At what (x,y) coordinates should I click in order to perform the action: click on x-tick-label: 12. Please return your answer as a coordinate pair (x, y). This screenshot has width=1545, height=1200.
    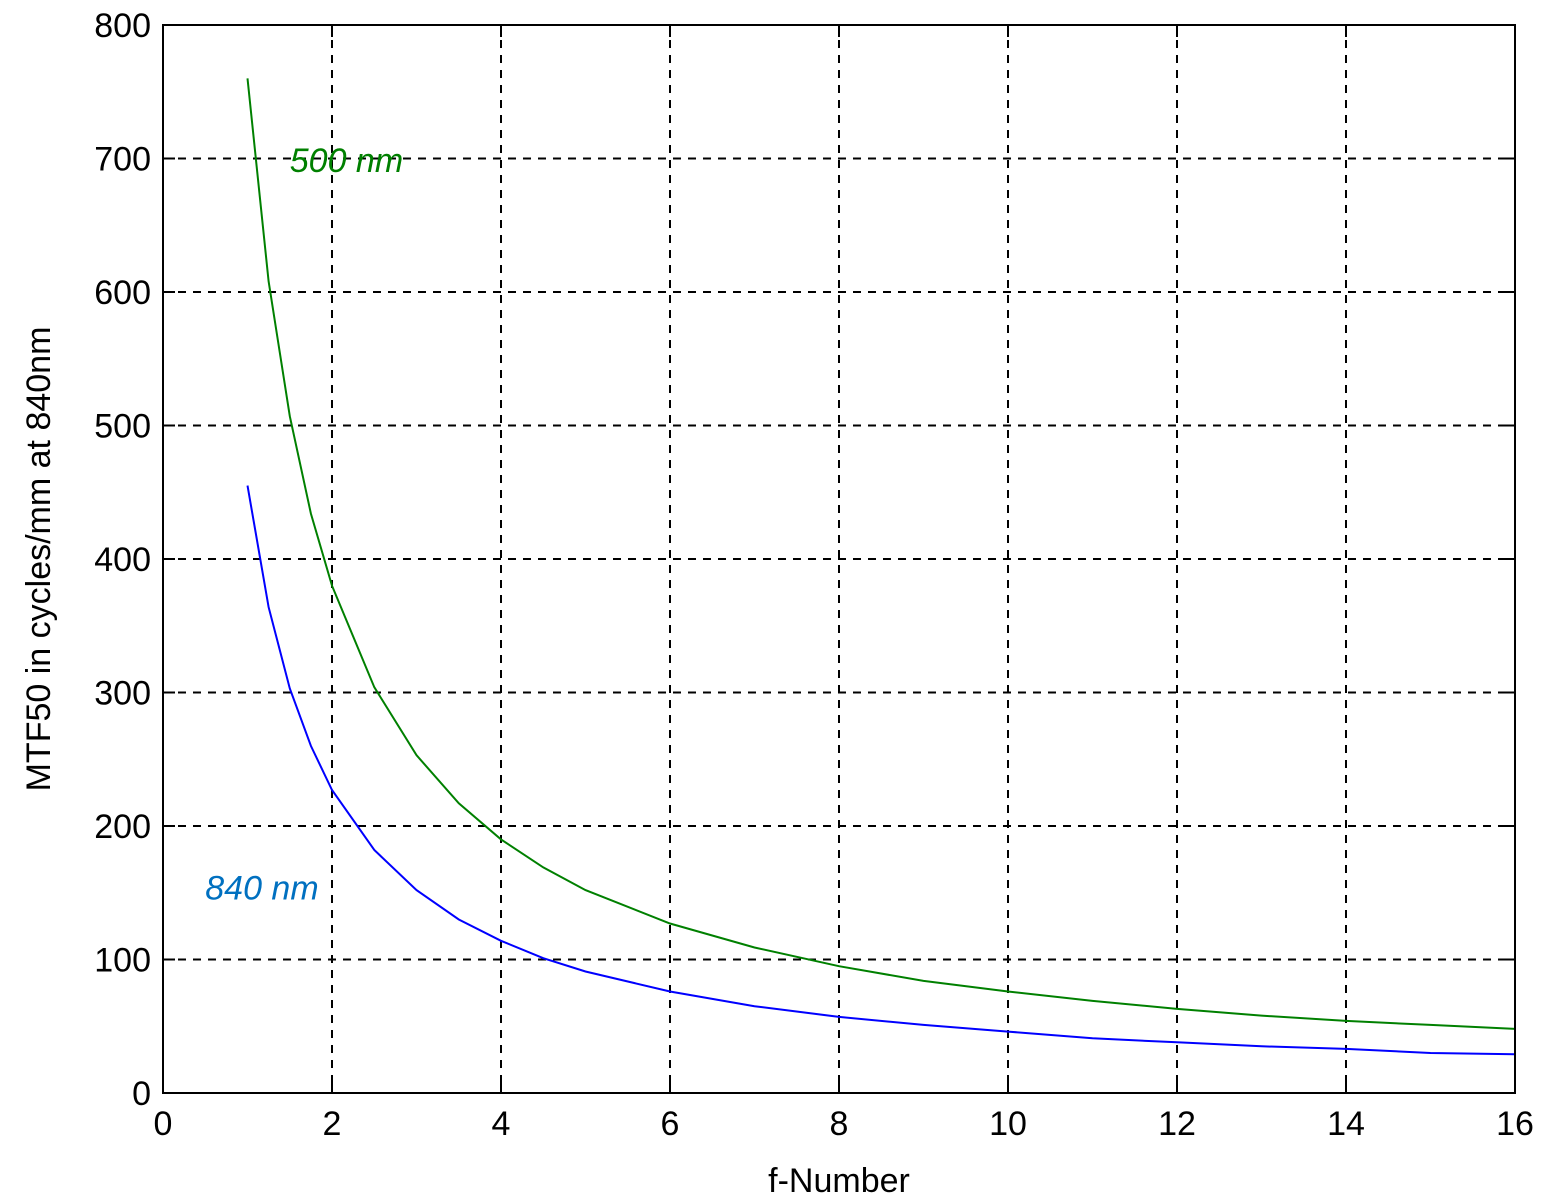
    Looking at the image, I should click on (1177, 1124).